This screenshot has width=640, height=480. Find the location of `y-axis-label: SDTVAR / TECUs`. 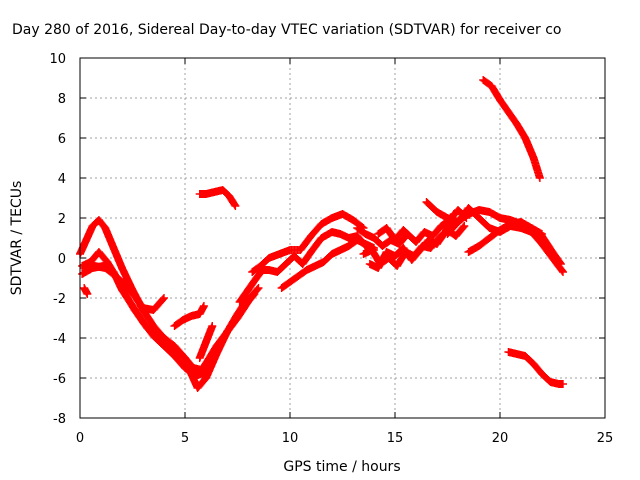

y-axis-label: SDTVAR / TECUs is located at coordinates (17, 238).